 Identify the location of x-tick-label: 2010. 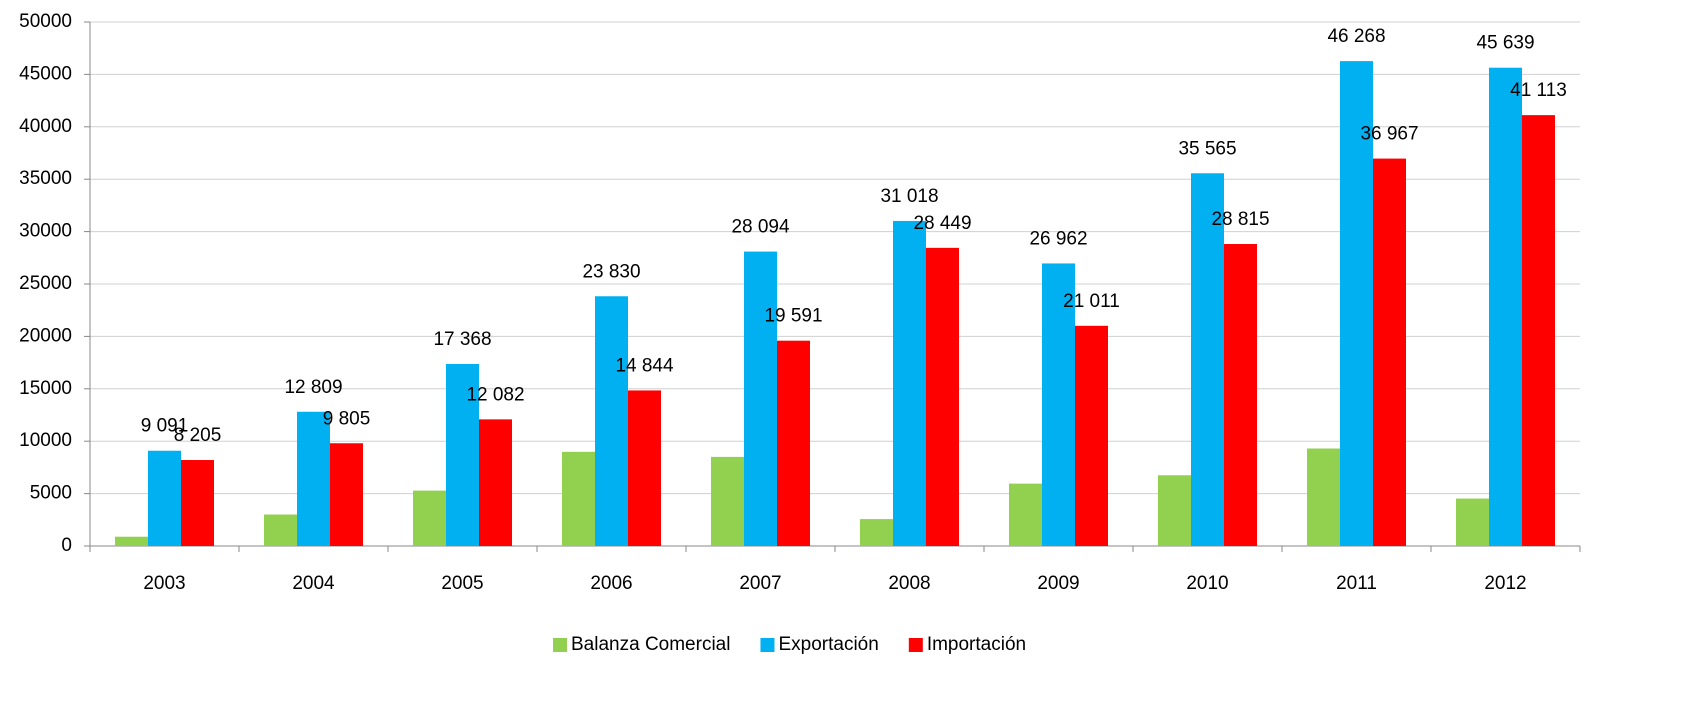
(1207, 583).